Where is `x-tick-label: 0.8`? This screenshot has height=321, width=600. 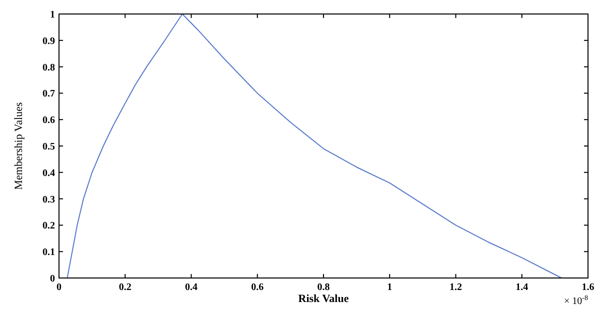
x-tick-label: 0.8 is located at coordinates (323, 287).